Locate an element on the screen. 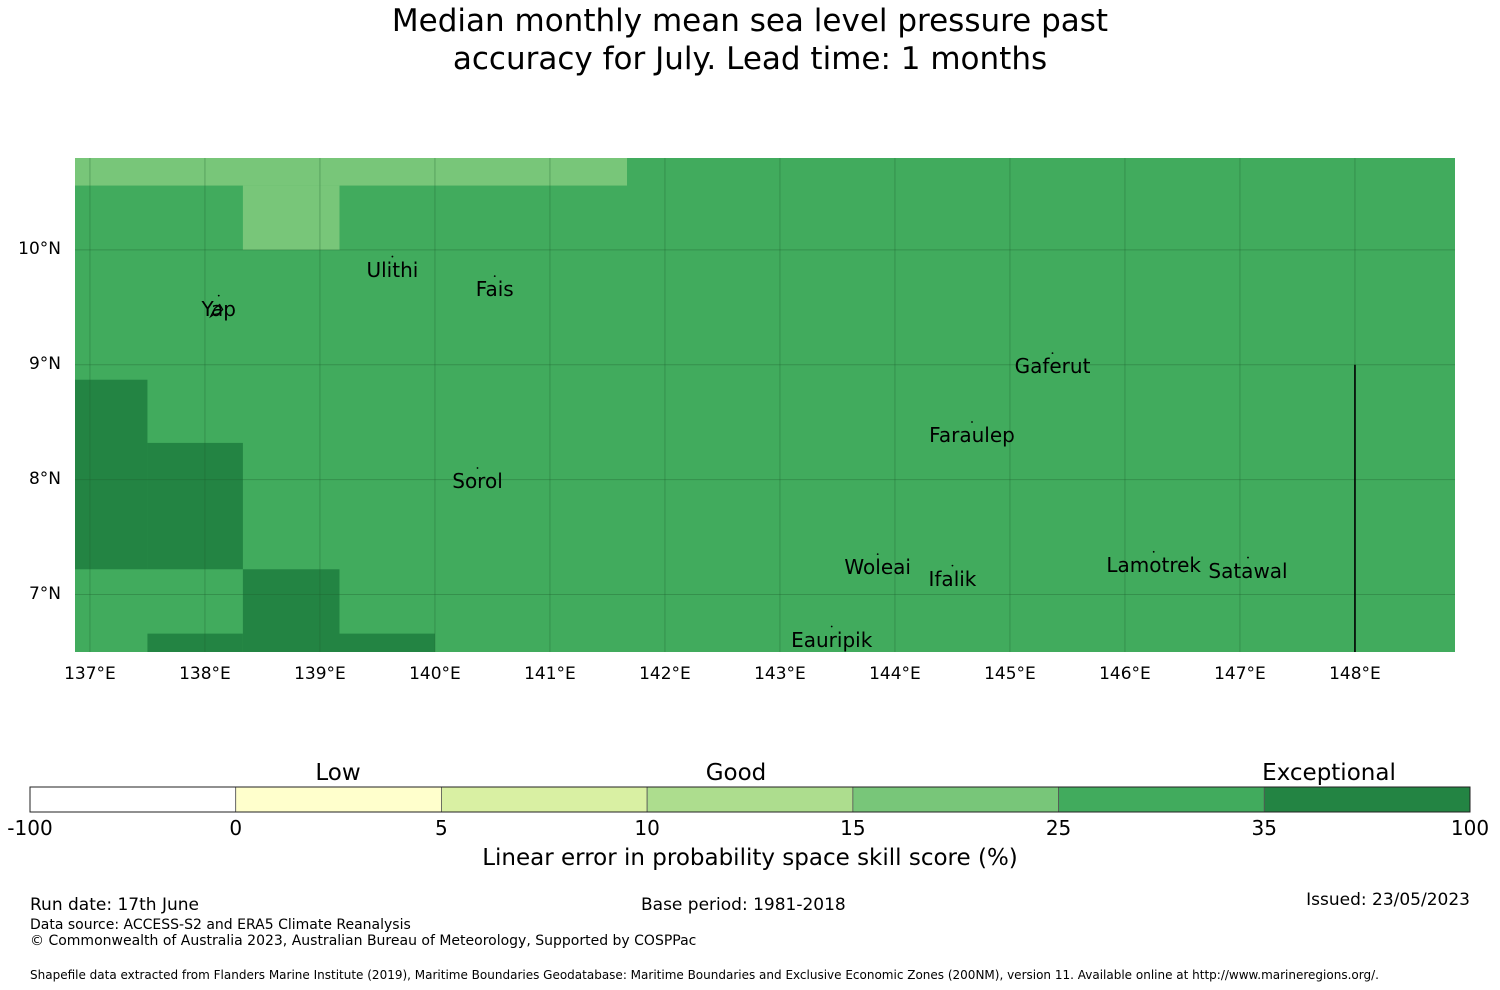 The height and width of the screenshot is (990, 1500). longitude-tick-label: 146°E is located at coordinates (1125, 674).